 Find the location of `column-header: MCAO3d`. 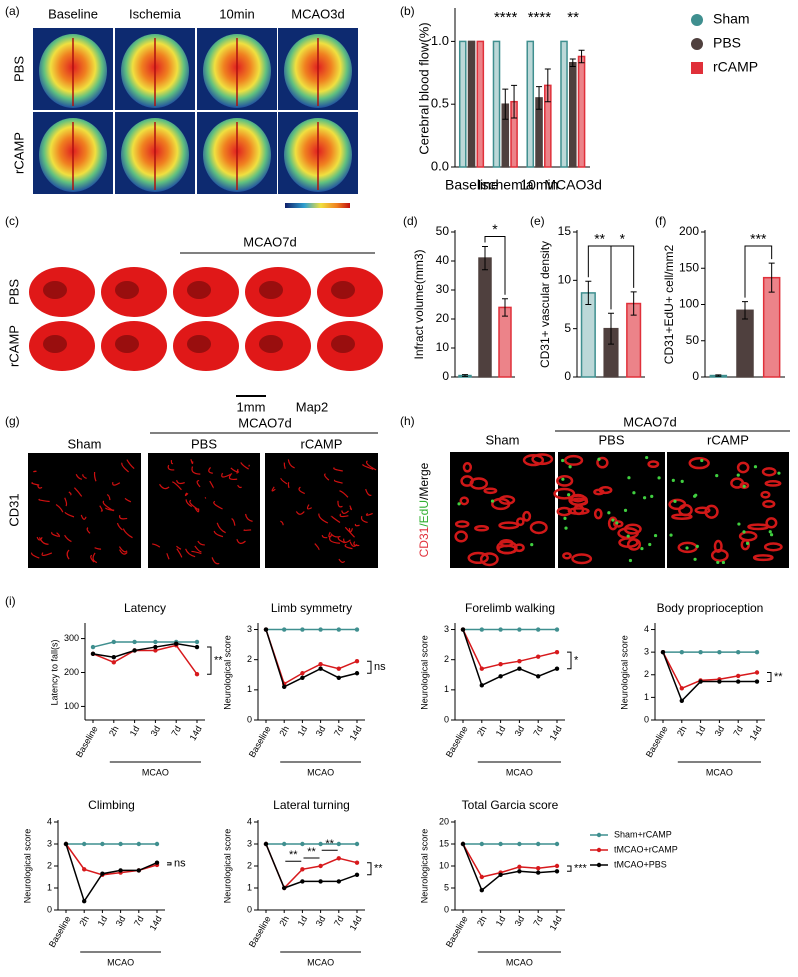

column-header: MCAO3d is located at coordinates (317, 13).